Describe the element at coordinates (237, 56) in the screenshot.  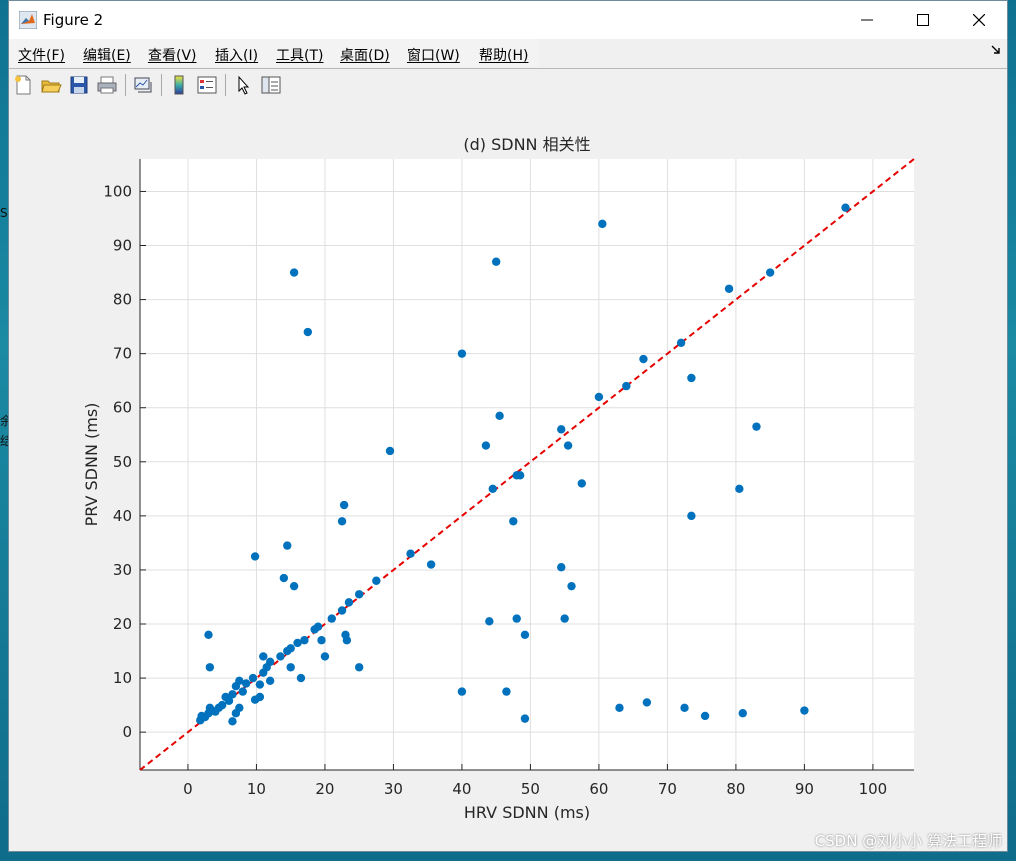
I see `menu-insert: 插入(I)` at that location.